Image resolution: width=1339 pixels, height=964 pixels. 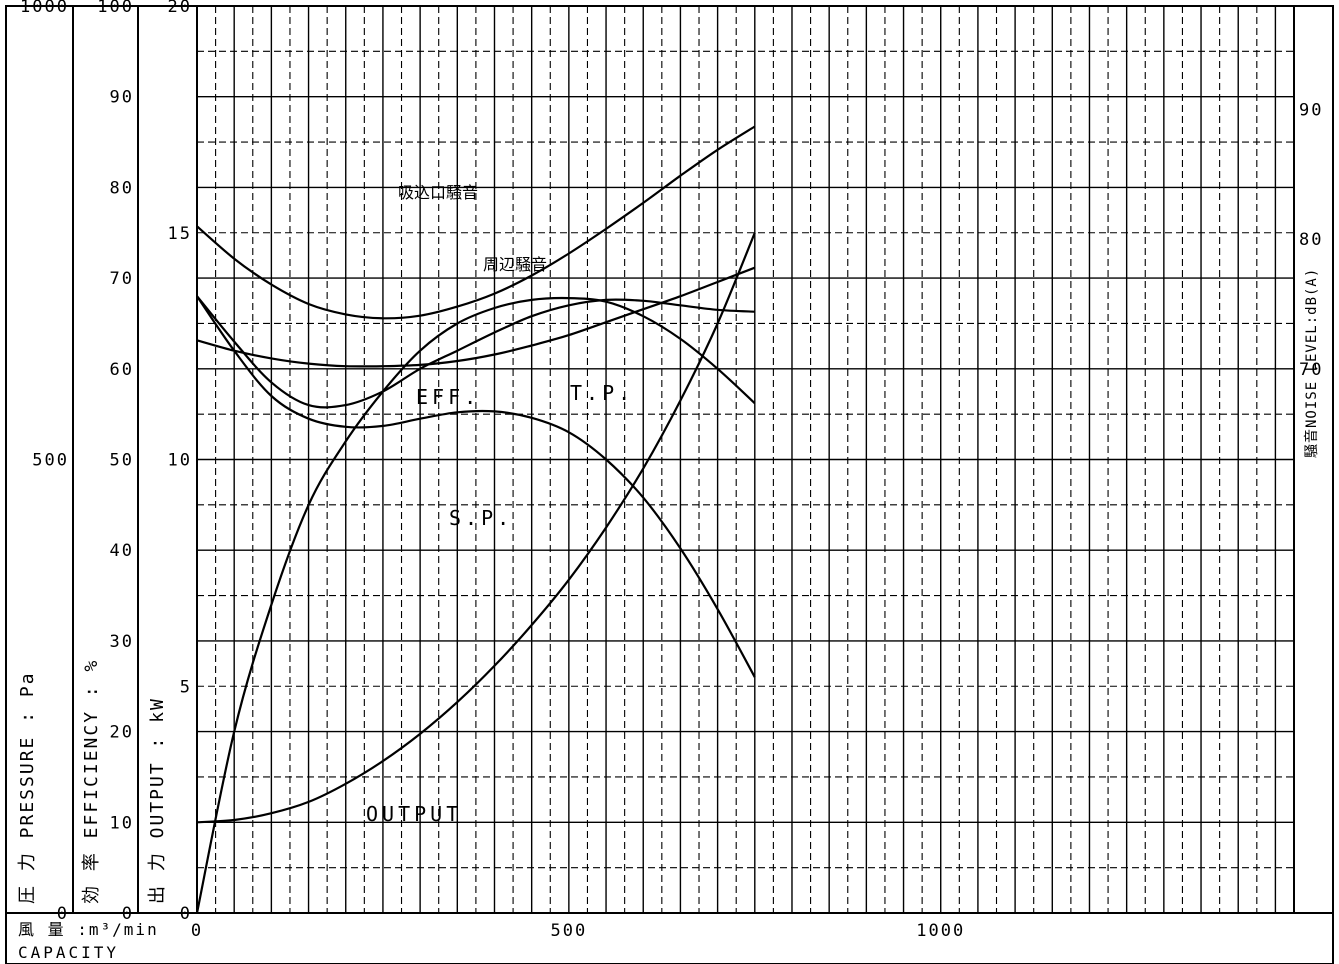 What do you see at coordinates (180, 461) in the screenshot?
I see `output-tick-label: 10` at bounding box center [180, 461].